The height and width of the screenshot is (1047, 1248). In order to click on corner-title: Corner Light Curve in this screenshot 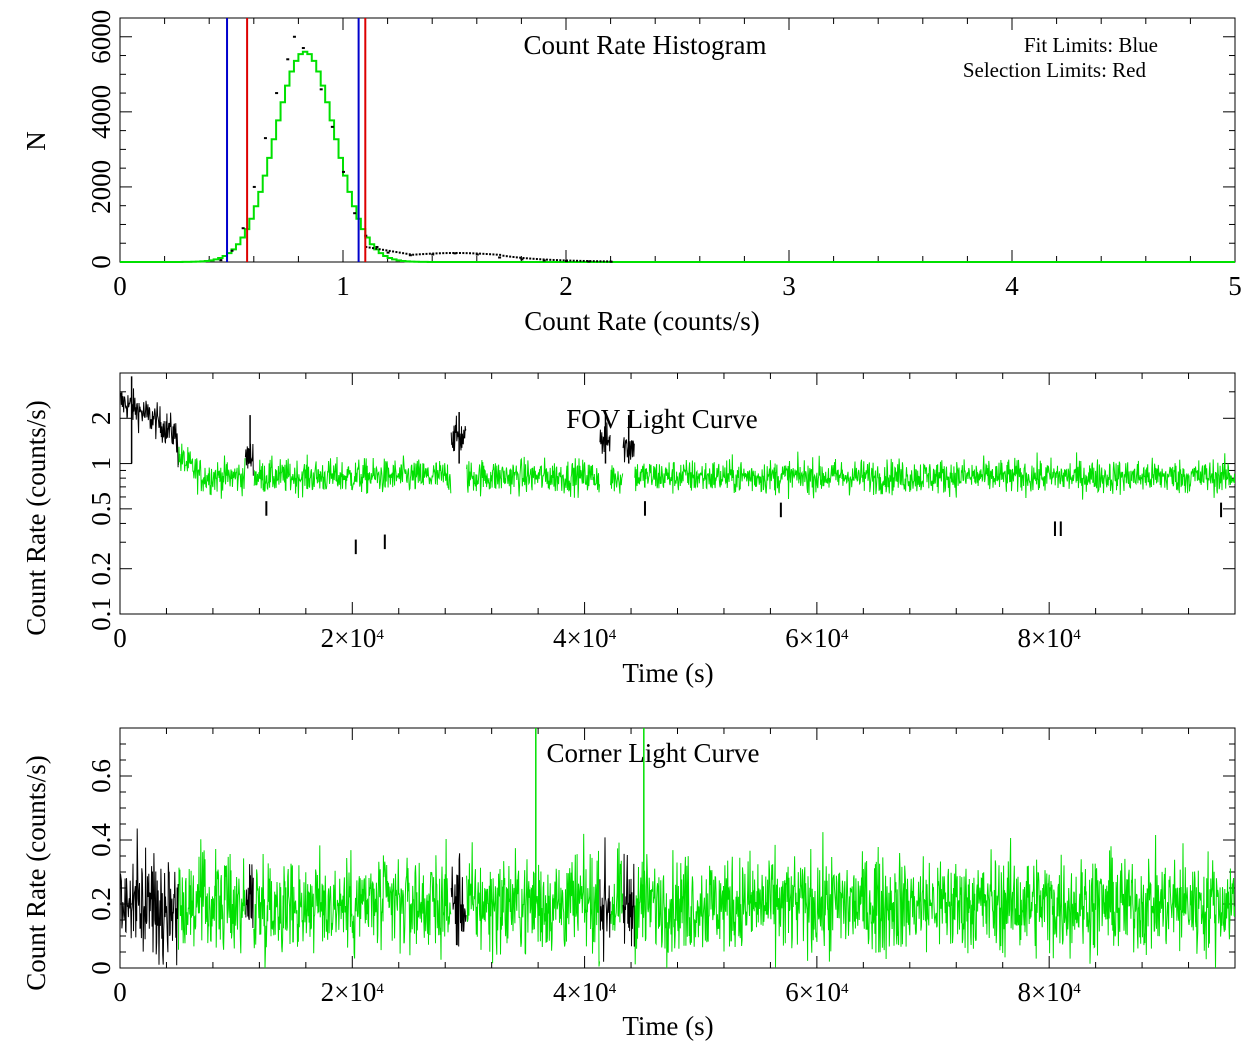, I will do `click(653, 753)`.